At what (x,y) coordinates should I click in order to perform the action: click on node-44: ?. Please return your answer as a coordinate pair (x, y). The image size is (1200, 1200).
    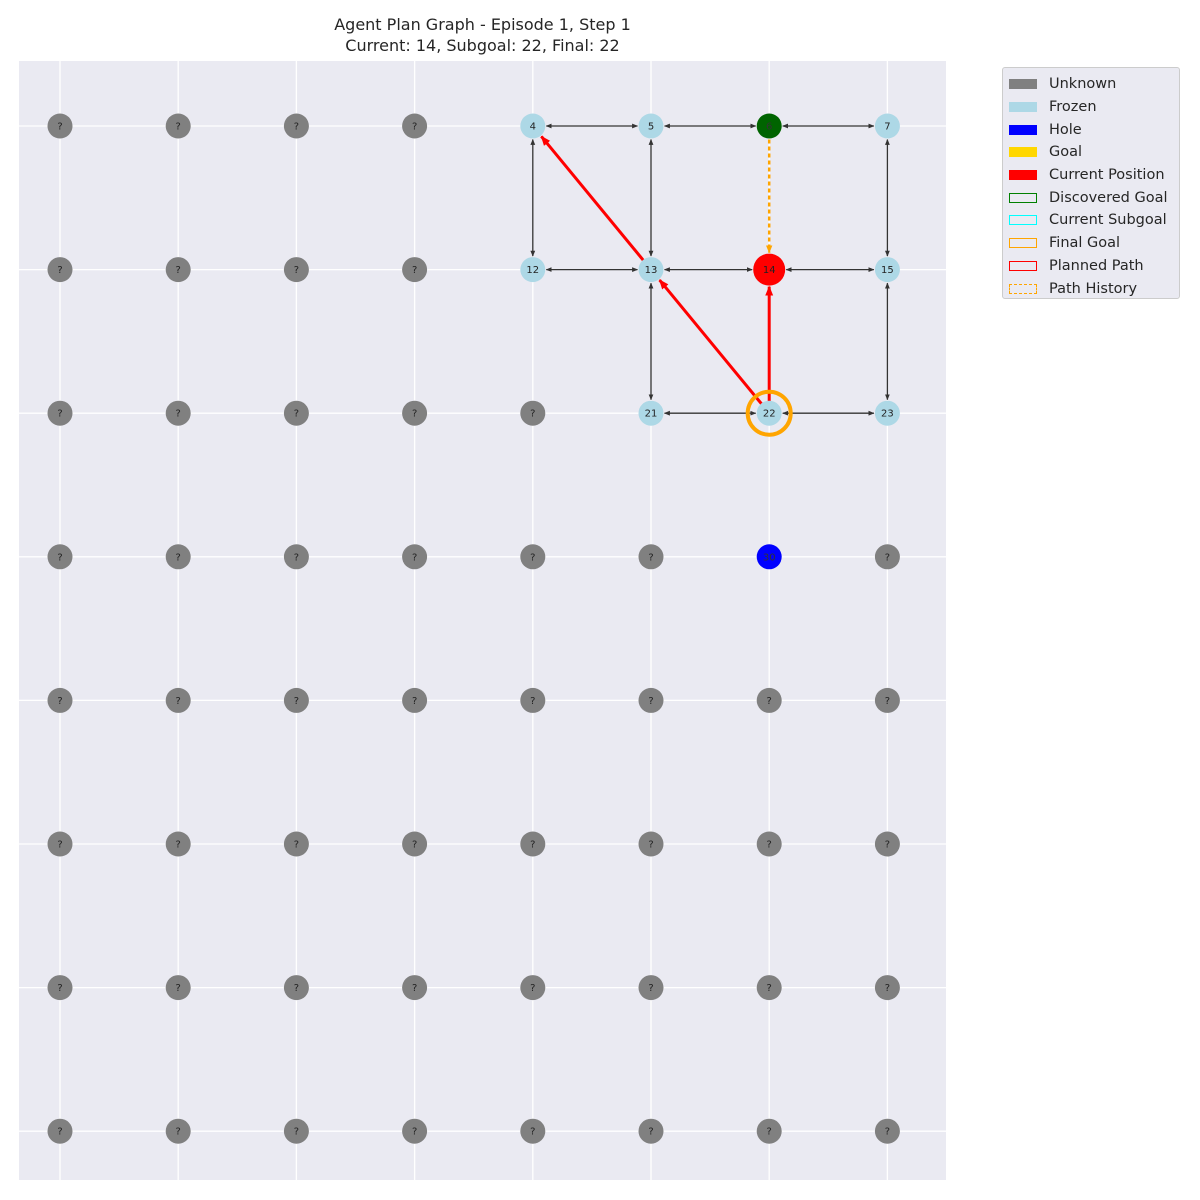
    Looking at the image, I should click on (533, 844).